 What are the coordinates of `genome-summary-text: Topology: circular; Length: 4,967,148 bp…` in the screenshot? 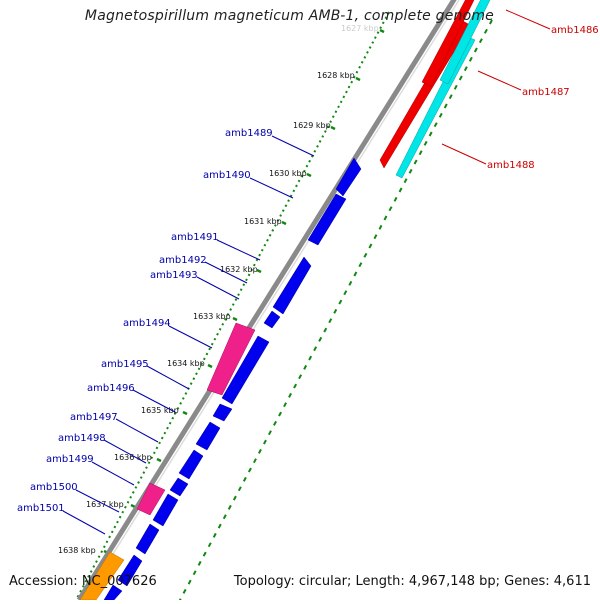 It's located at (412, 581).